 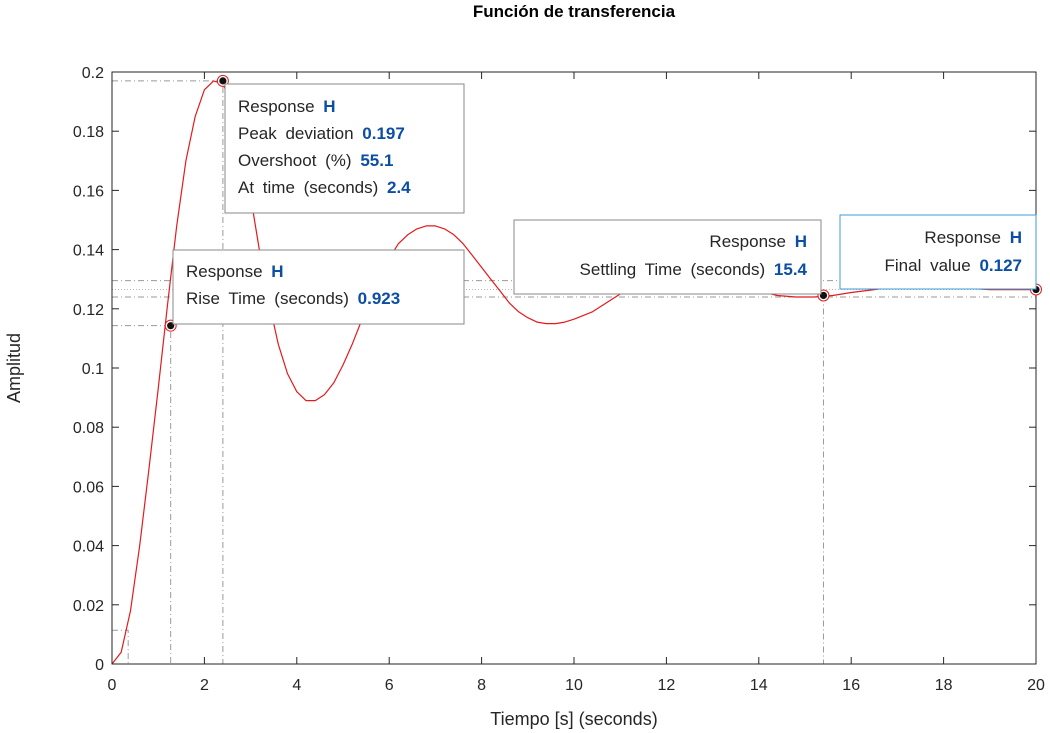 I want to click on y-tick-label: 0.1, so click(x=93, y=369).